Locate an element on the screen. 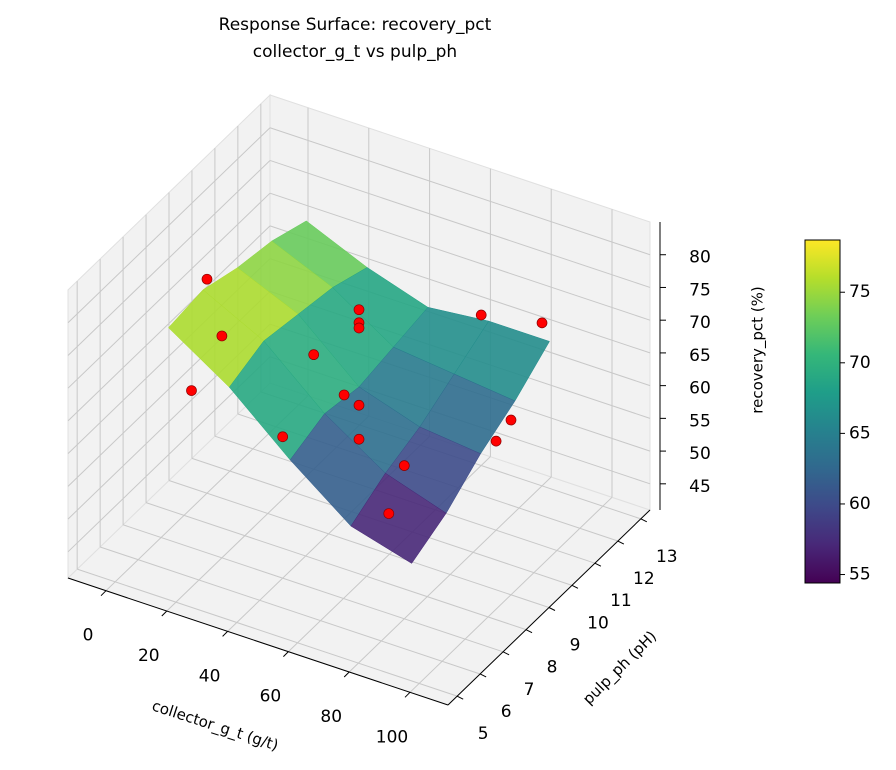 The width and height of the screenshot is (896, 770). x-tick-label: 20 is located at coordinates (149, 656).